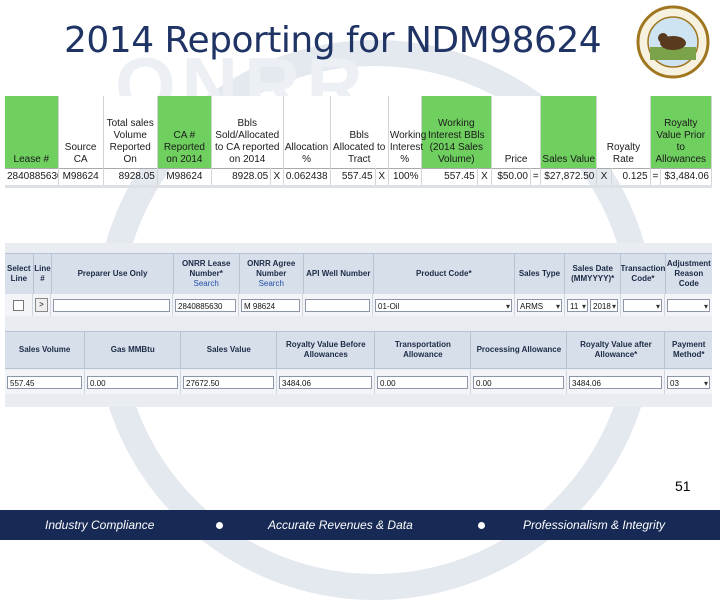 This screenshot has height=600, width=720. What do you see at coordinates (307, 132) in the screenshot?
I see `col-allocation-pct: Allocation %` at bounding box center [307, 132].